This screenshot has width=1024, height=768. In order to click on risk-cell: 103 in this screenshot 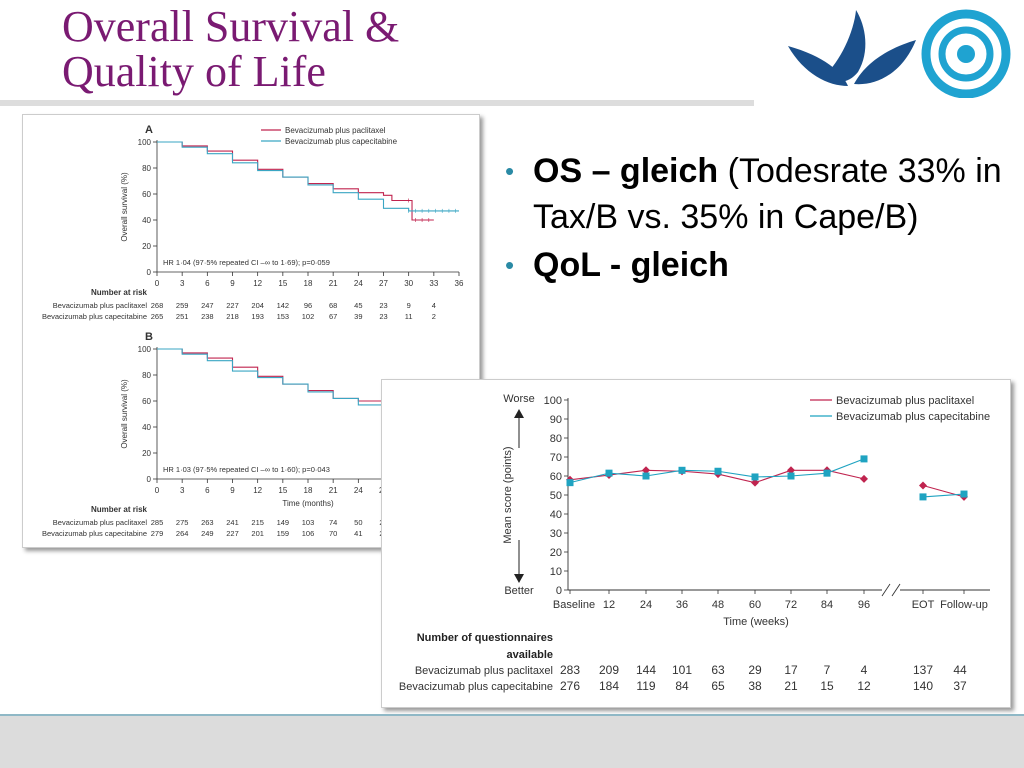, I will do `click(308, 522)`.